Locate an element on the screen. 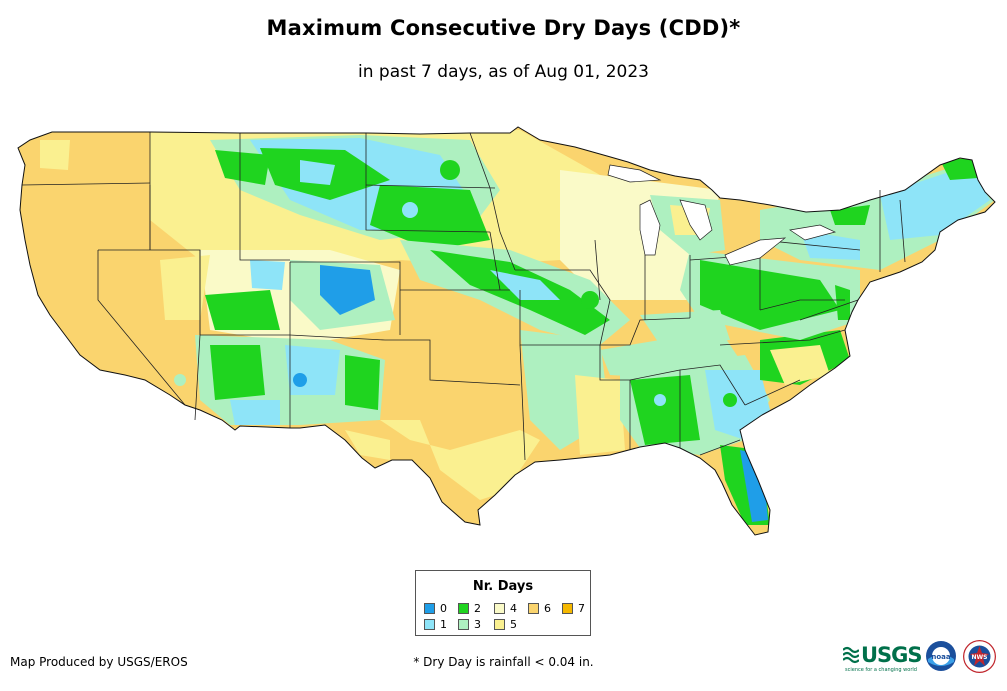 Image resolution: width=1007 pixels, height=691 pixels. legend-item-2: 2 is located at coordinates (469, 609).